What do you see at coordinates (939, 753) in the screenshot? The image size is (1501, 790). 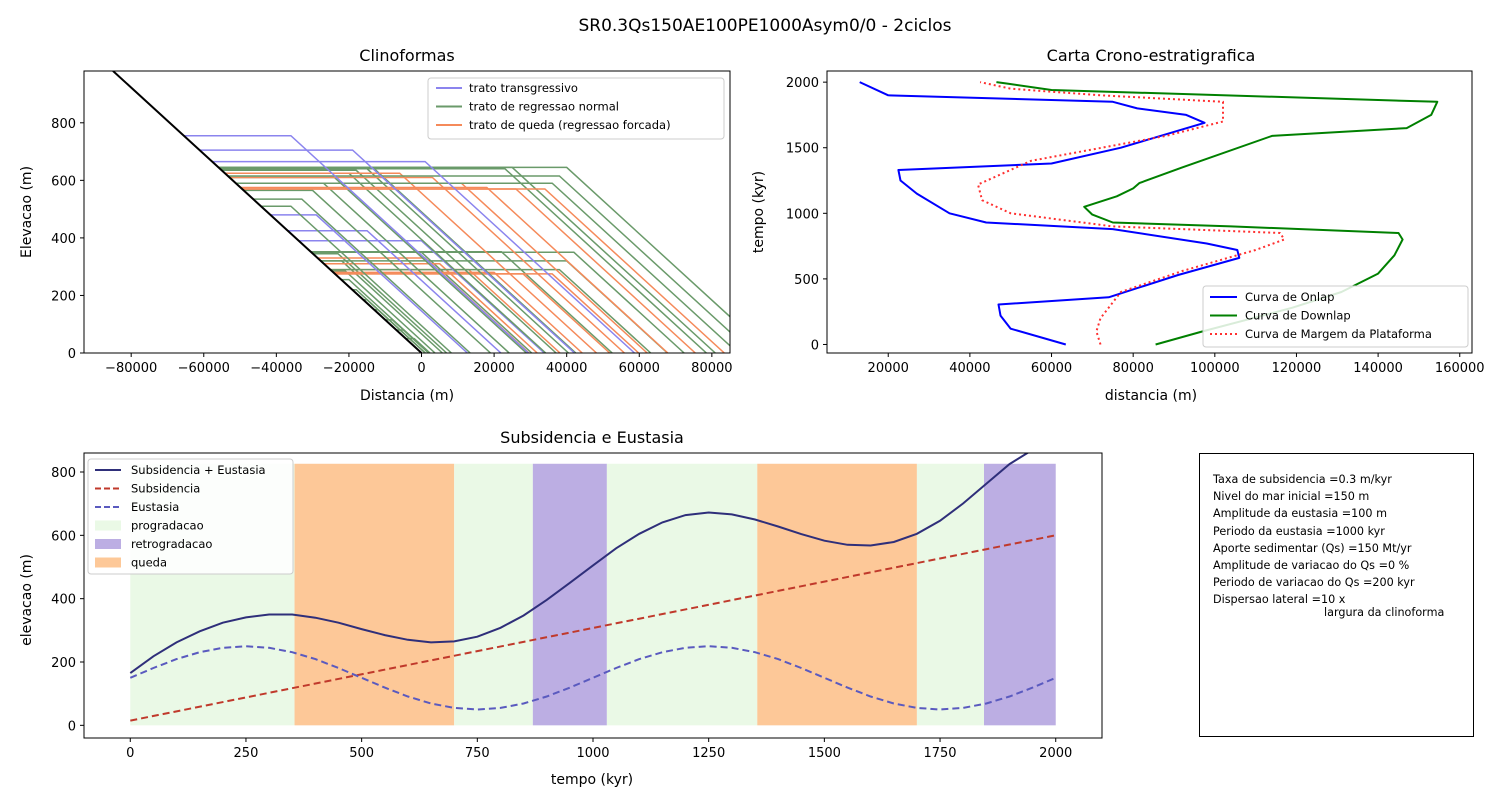 I see `subsidencia-eustasia:2-xtick-label: 1750` at bounding box center [939, 753].